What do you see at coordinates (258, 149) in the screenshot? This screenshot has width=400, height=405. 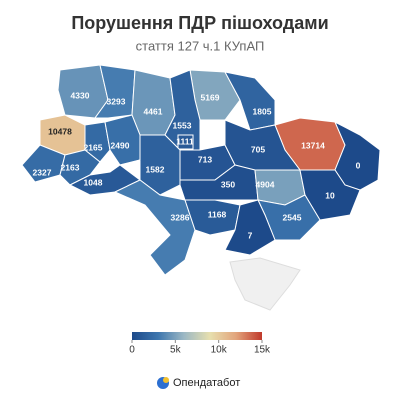 I see `region-label: 705` at bounding box center [258, 149].